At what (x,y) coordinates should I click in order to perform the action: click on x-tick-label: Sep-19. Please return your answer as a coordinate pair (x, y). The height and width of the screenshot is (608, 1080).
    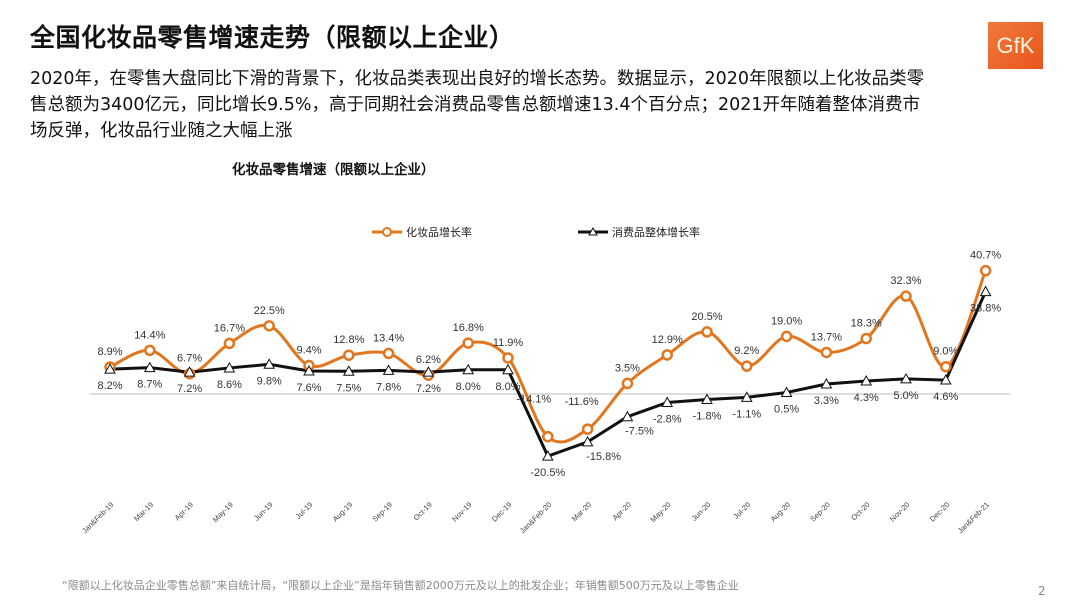
    Looking at the image, I should click on (382, 511).